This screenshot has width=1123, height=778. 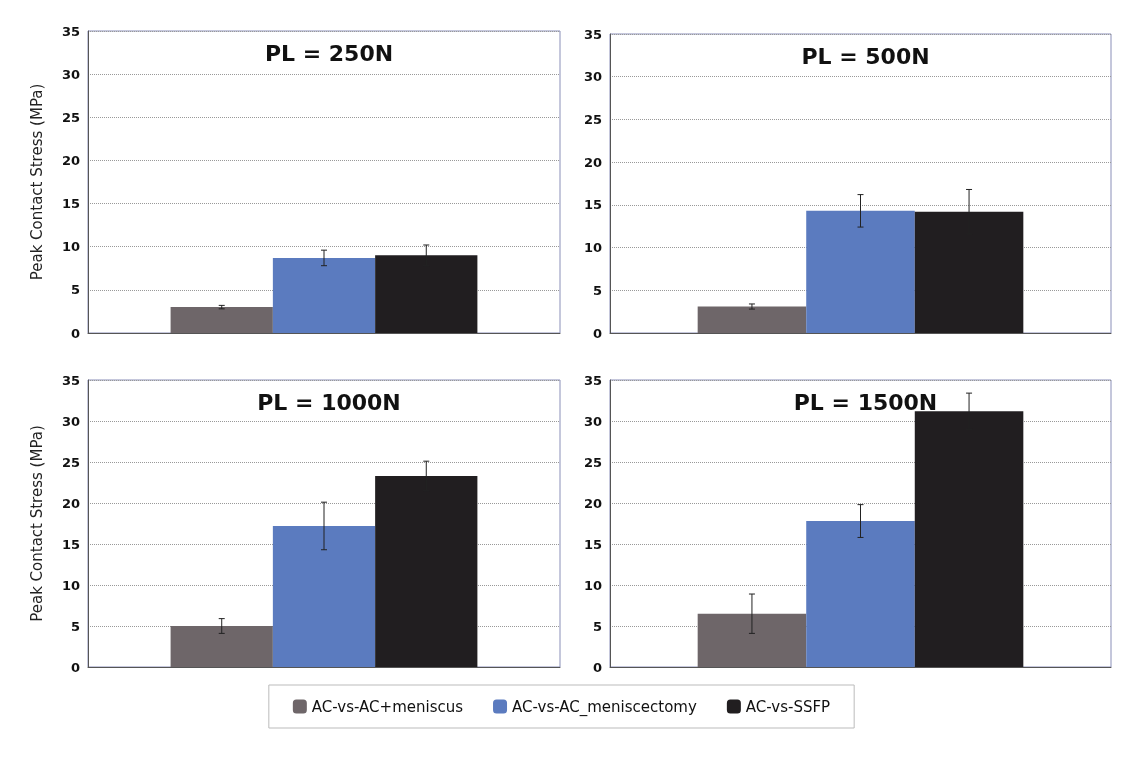 What do you see at coordinates (865, 56) in the screenshot?
I see `chart-title: PL = 500N` at bounding box center [865, 56].